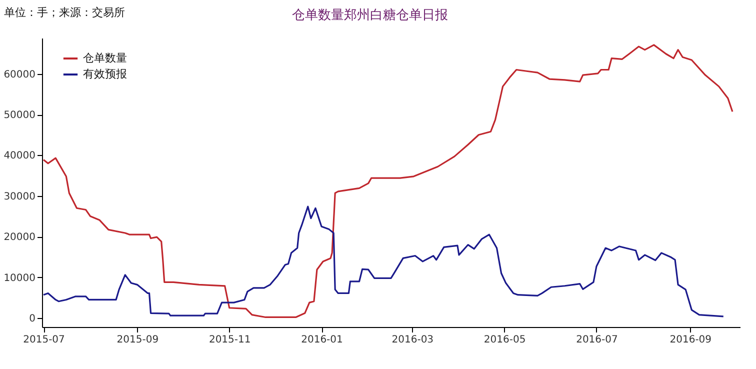  What do you see at coordinates (20, 238) in the screenshot?
I see `y-tick-label: 20000` at bounding box center [20, 238].